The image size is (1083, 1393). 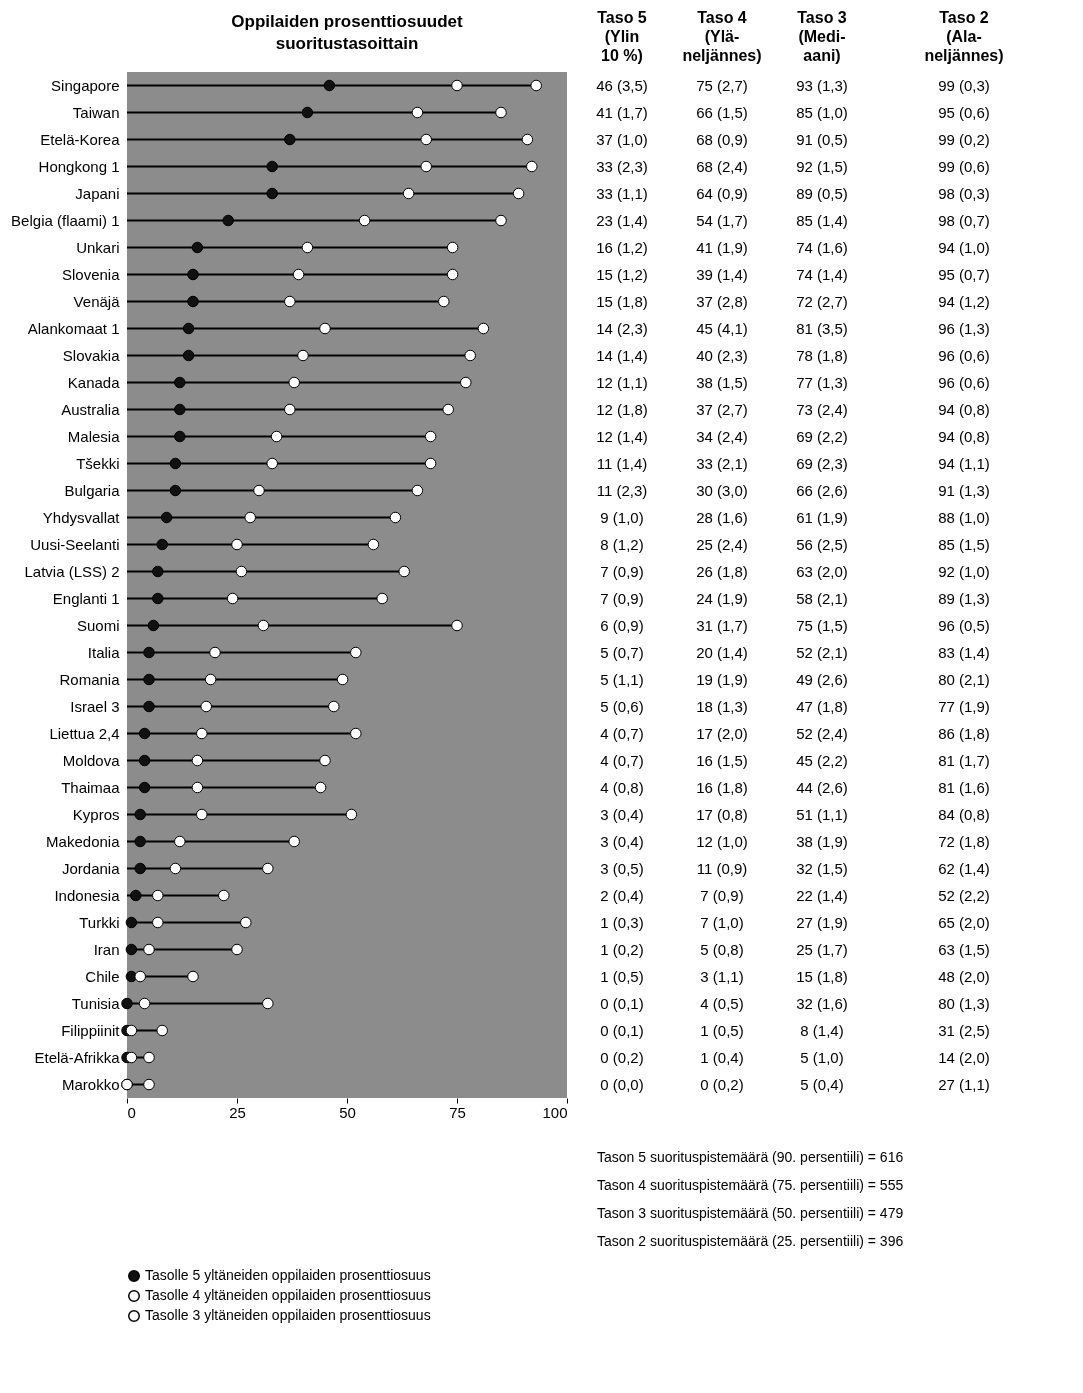 What do you see at coordinates (822, 922) in the screenshot?
I see `data-label: 27 (1,9)` at bounding box center [822, 922].